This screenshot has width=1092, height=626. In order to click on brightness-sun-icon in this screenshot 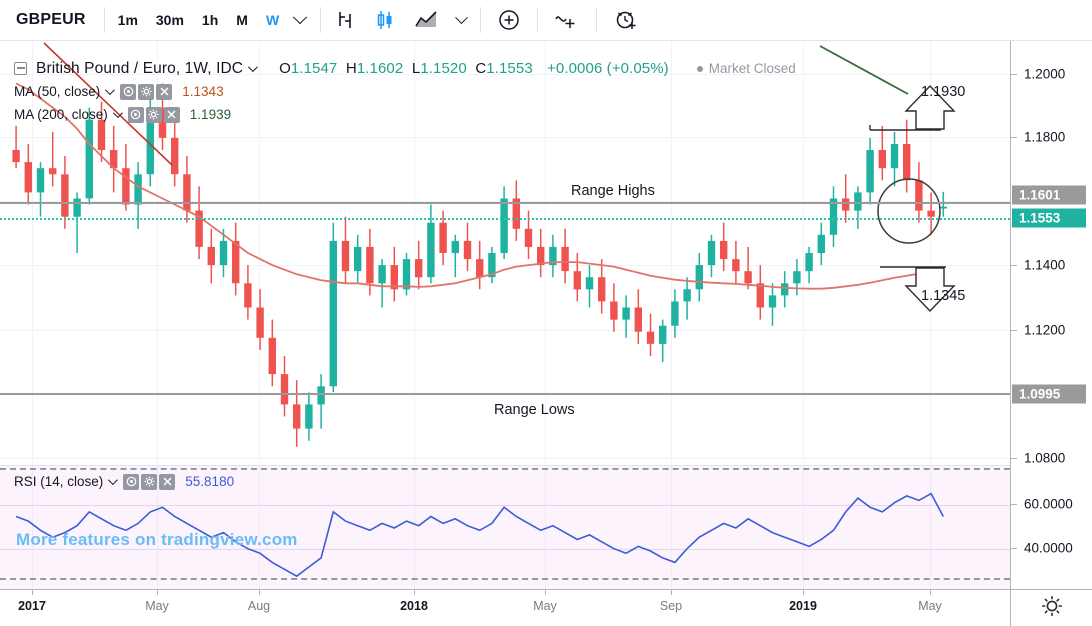, I will do `click(1052, 608)`.